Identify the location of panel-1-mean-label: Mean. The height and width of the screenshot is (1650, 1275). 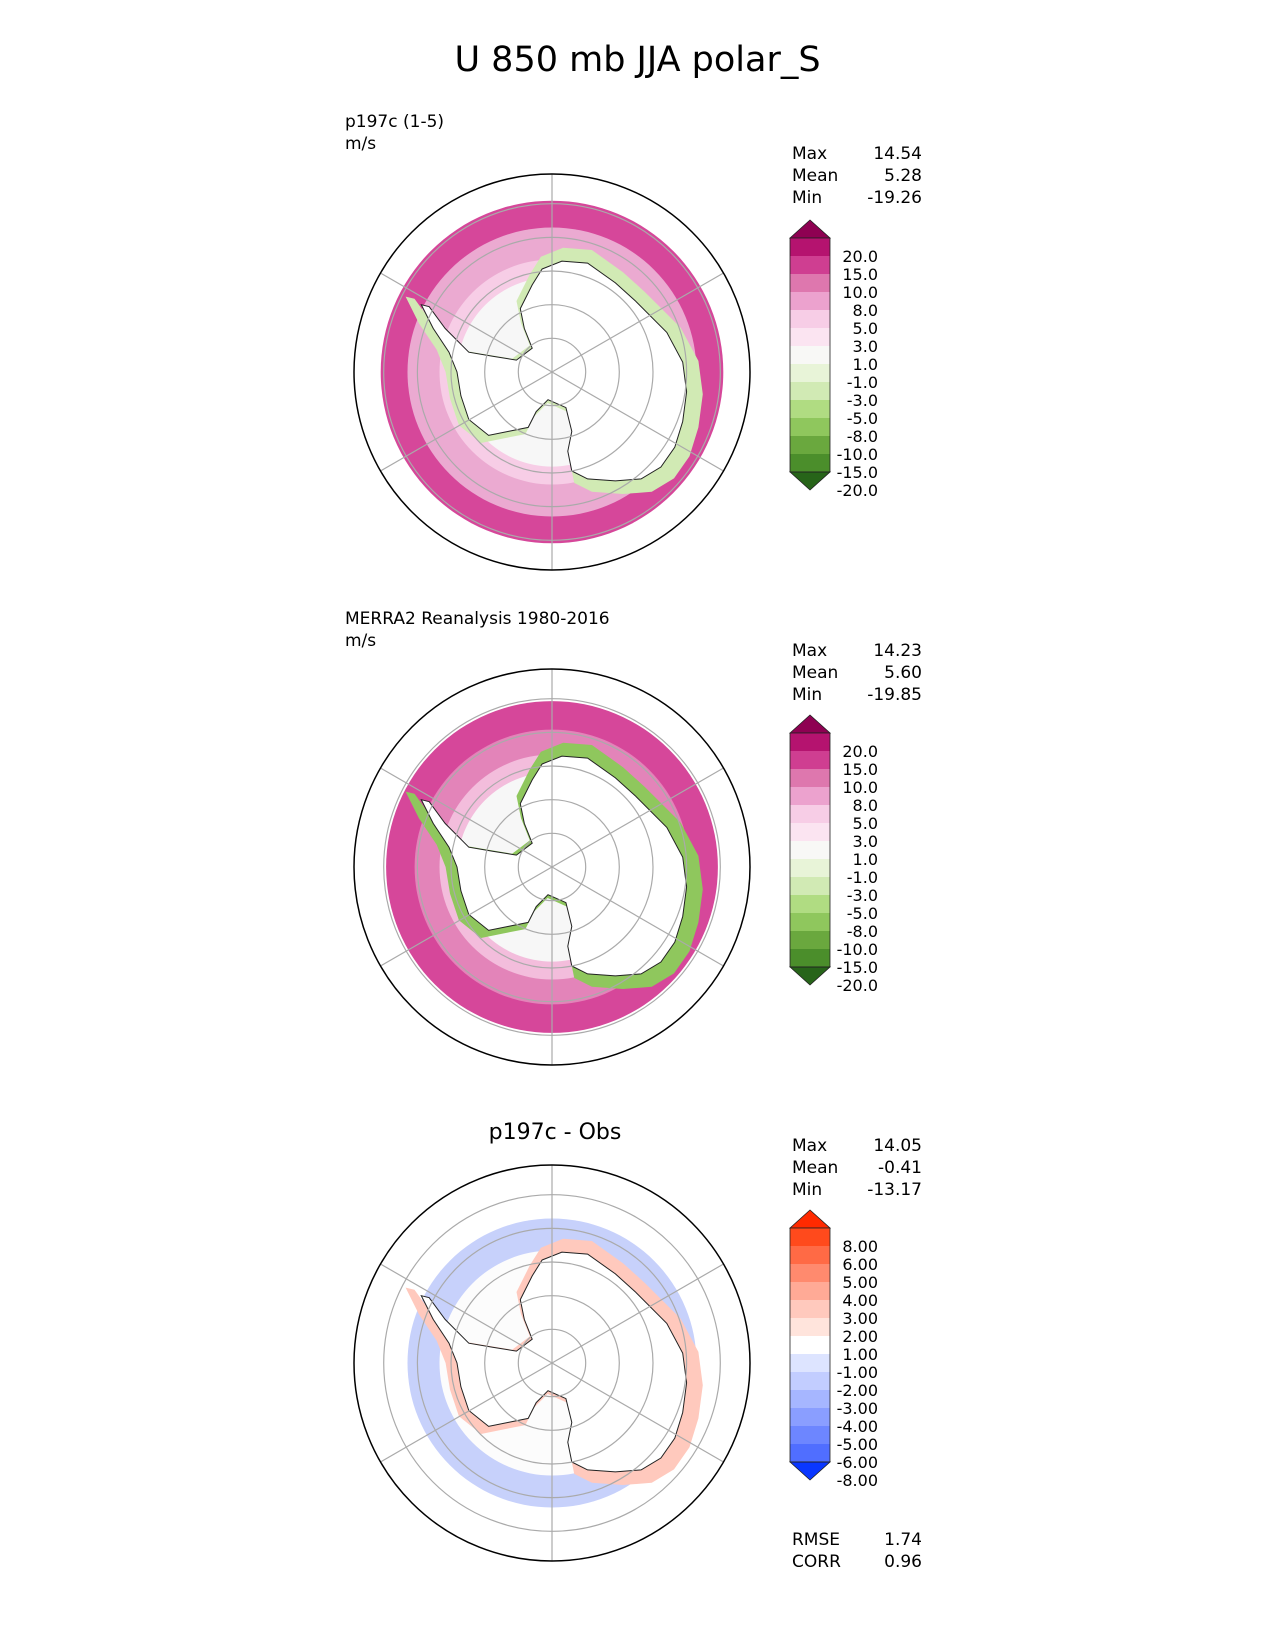
(815, 176).